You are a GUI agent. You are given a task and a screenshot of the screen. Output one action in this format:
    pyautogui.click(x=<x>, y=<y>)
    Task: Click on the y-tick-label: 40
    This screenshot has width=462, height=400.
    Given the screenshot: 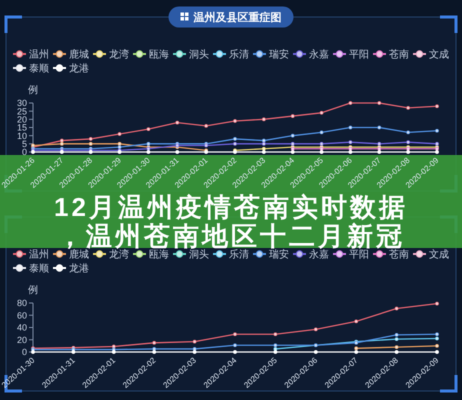 What is the action you would take?
    pyautogui.click(x=21, y=327)
    